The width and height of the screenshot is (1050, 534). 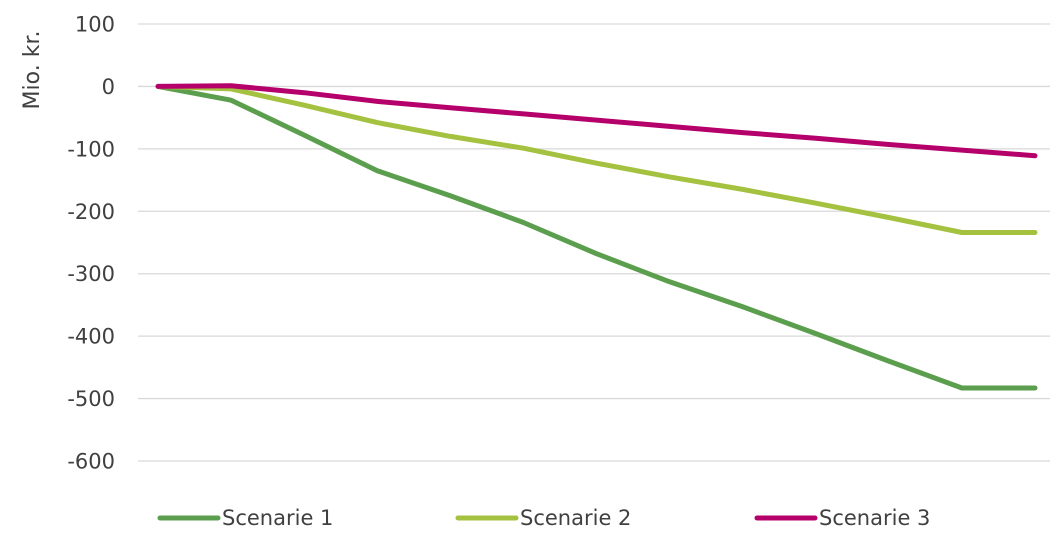 What do you see at coordinates (91, 337) in the screenshot?
I see `y-tick-label: -400` at bounding box center [91, 337].